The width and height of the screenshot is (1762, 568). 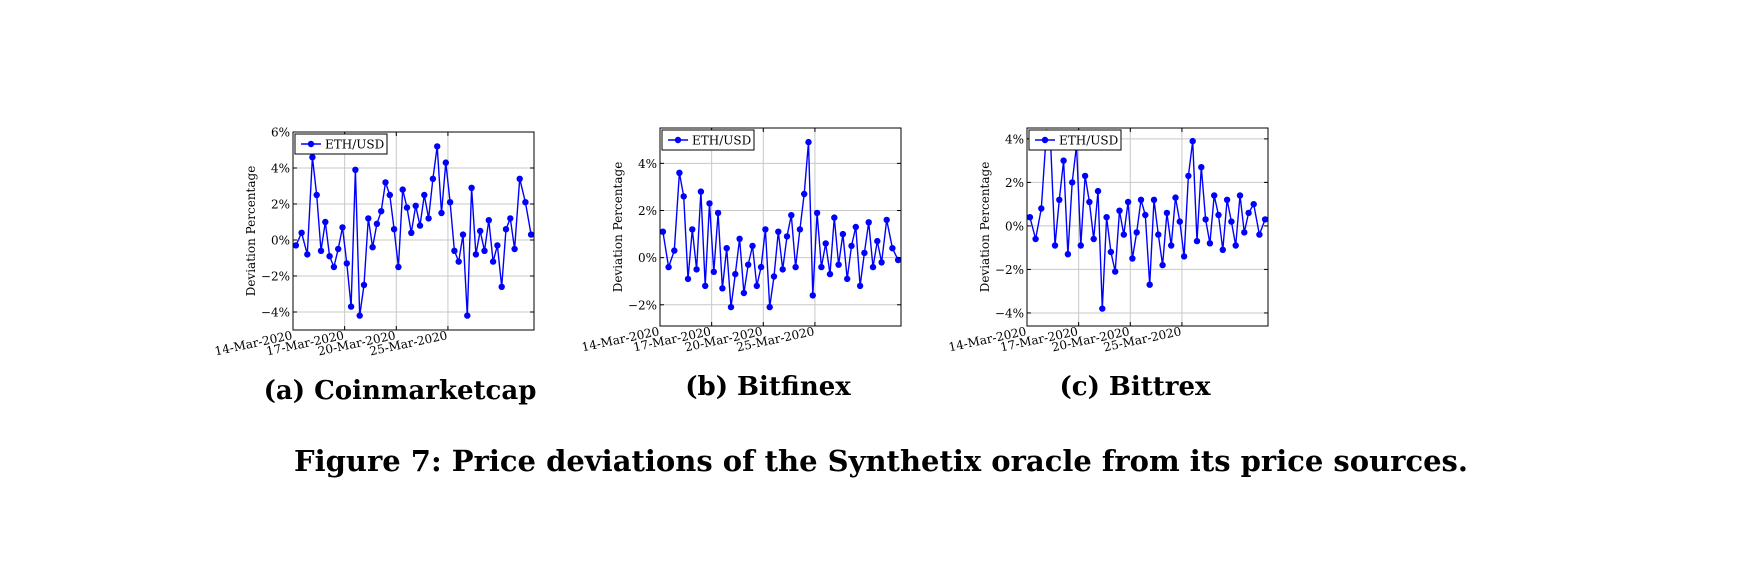 I want to click on legend-box, so click(x=708, y=140).